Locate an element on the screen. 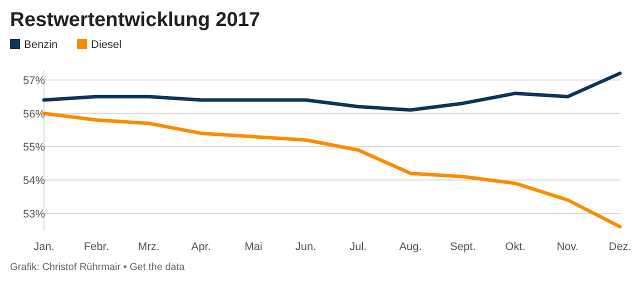  x-tick-label: Febr. is located at coordinates (96, 247).